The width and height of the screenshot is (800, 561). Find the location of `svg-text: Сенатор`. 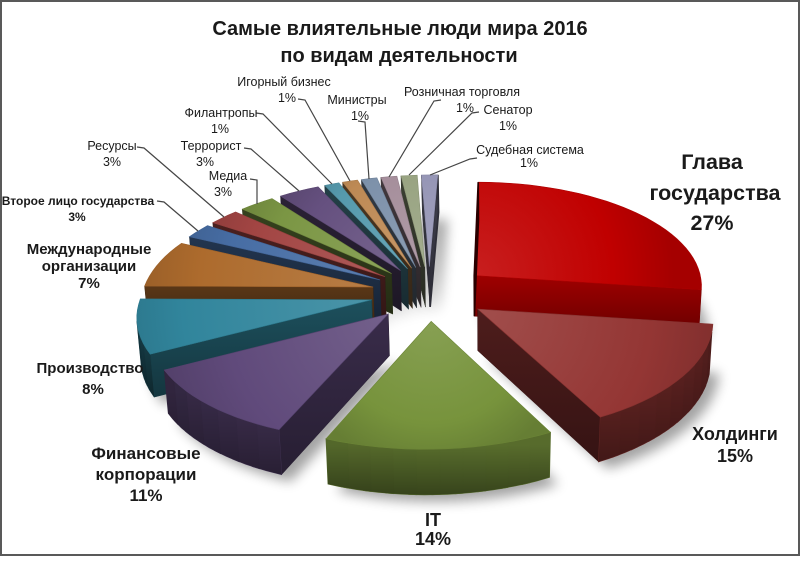

svg-text: Сенатор is located at coordinates (507, 110).